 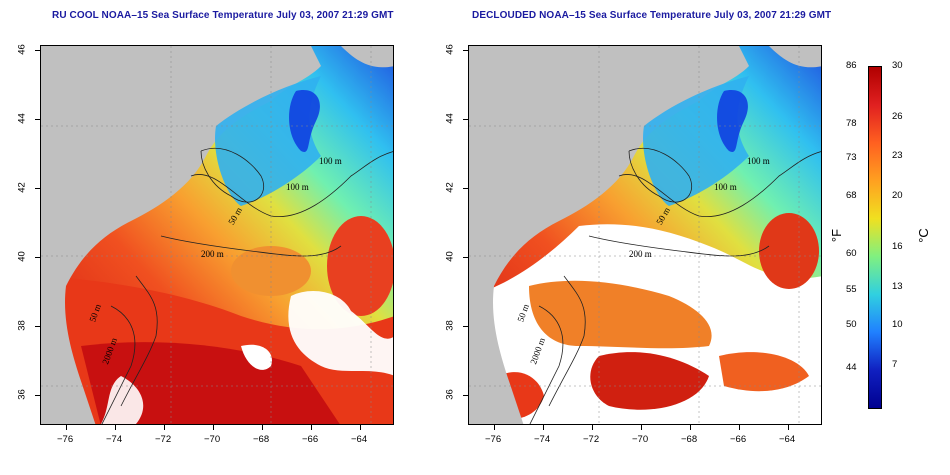 What do you see at coordinates (897, 65) in the screenshot?
I see `colorbar-c-label: 30` at bounding box center [897, 65].